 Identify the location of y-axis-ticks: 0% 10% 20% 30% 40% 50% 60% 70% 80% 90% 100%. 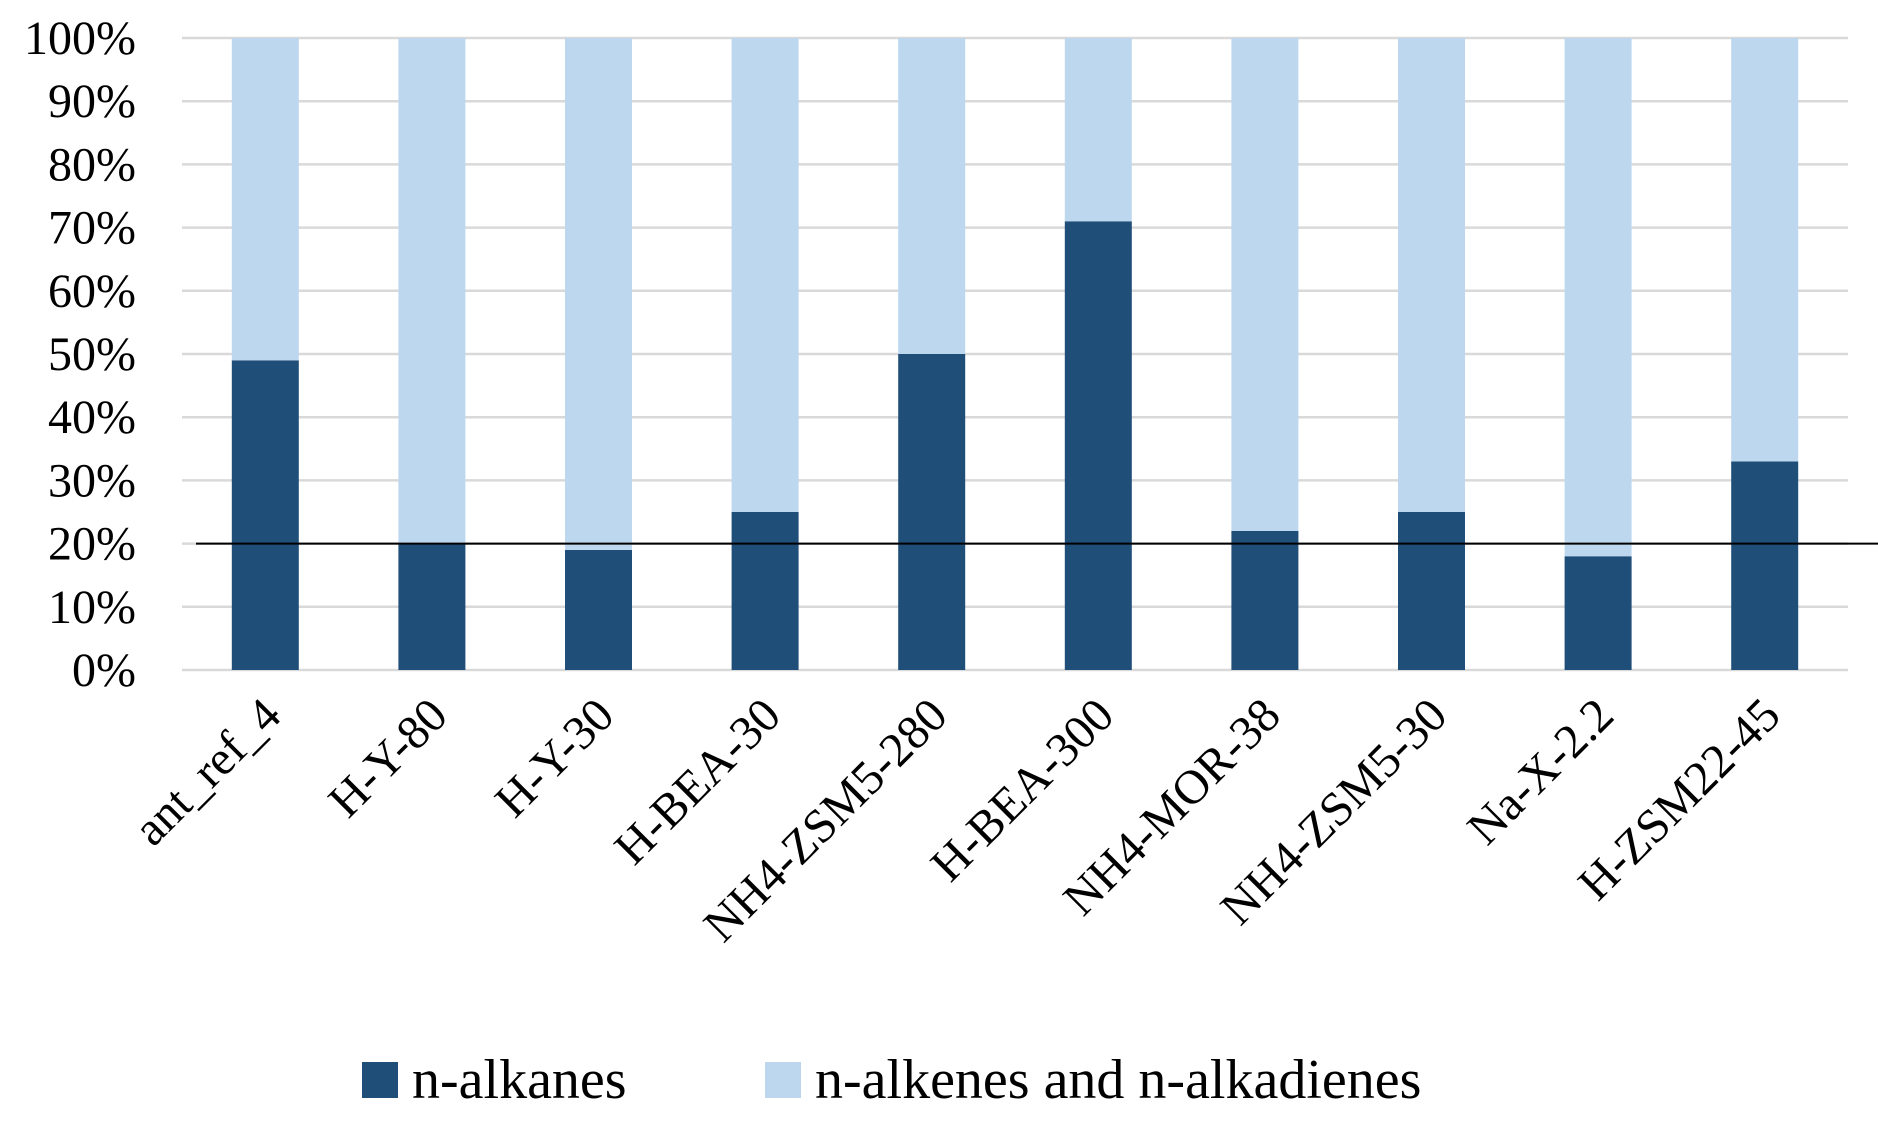
(80, 354).